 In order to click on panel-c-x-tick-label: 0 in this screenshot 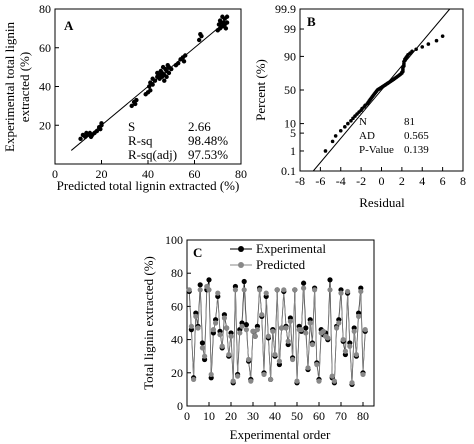, I will do `click(187, 416)`.